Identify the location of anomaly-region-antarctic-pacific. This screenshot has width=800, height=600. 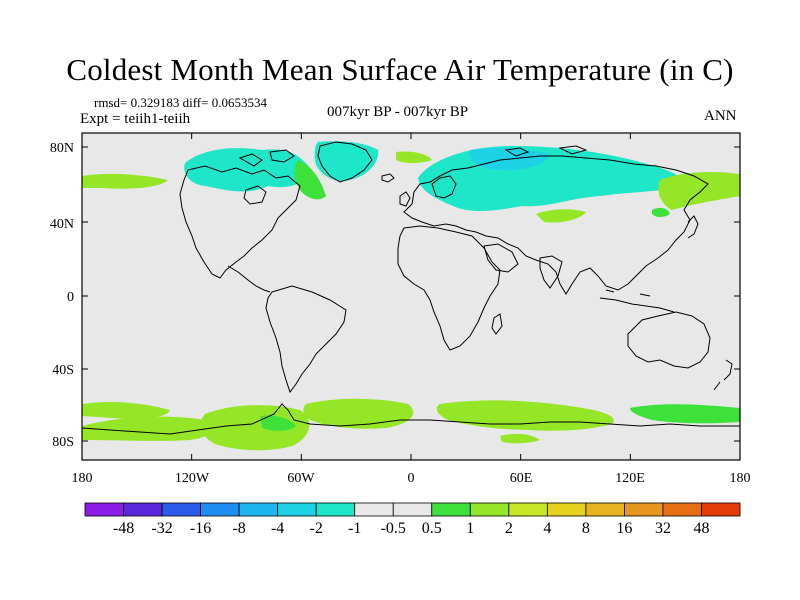
(255, 428).